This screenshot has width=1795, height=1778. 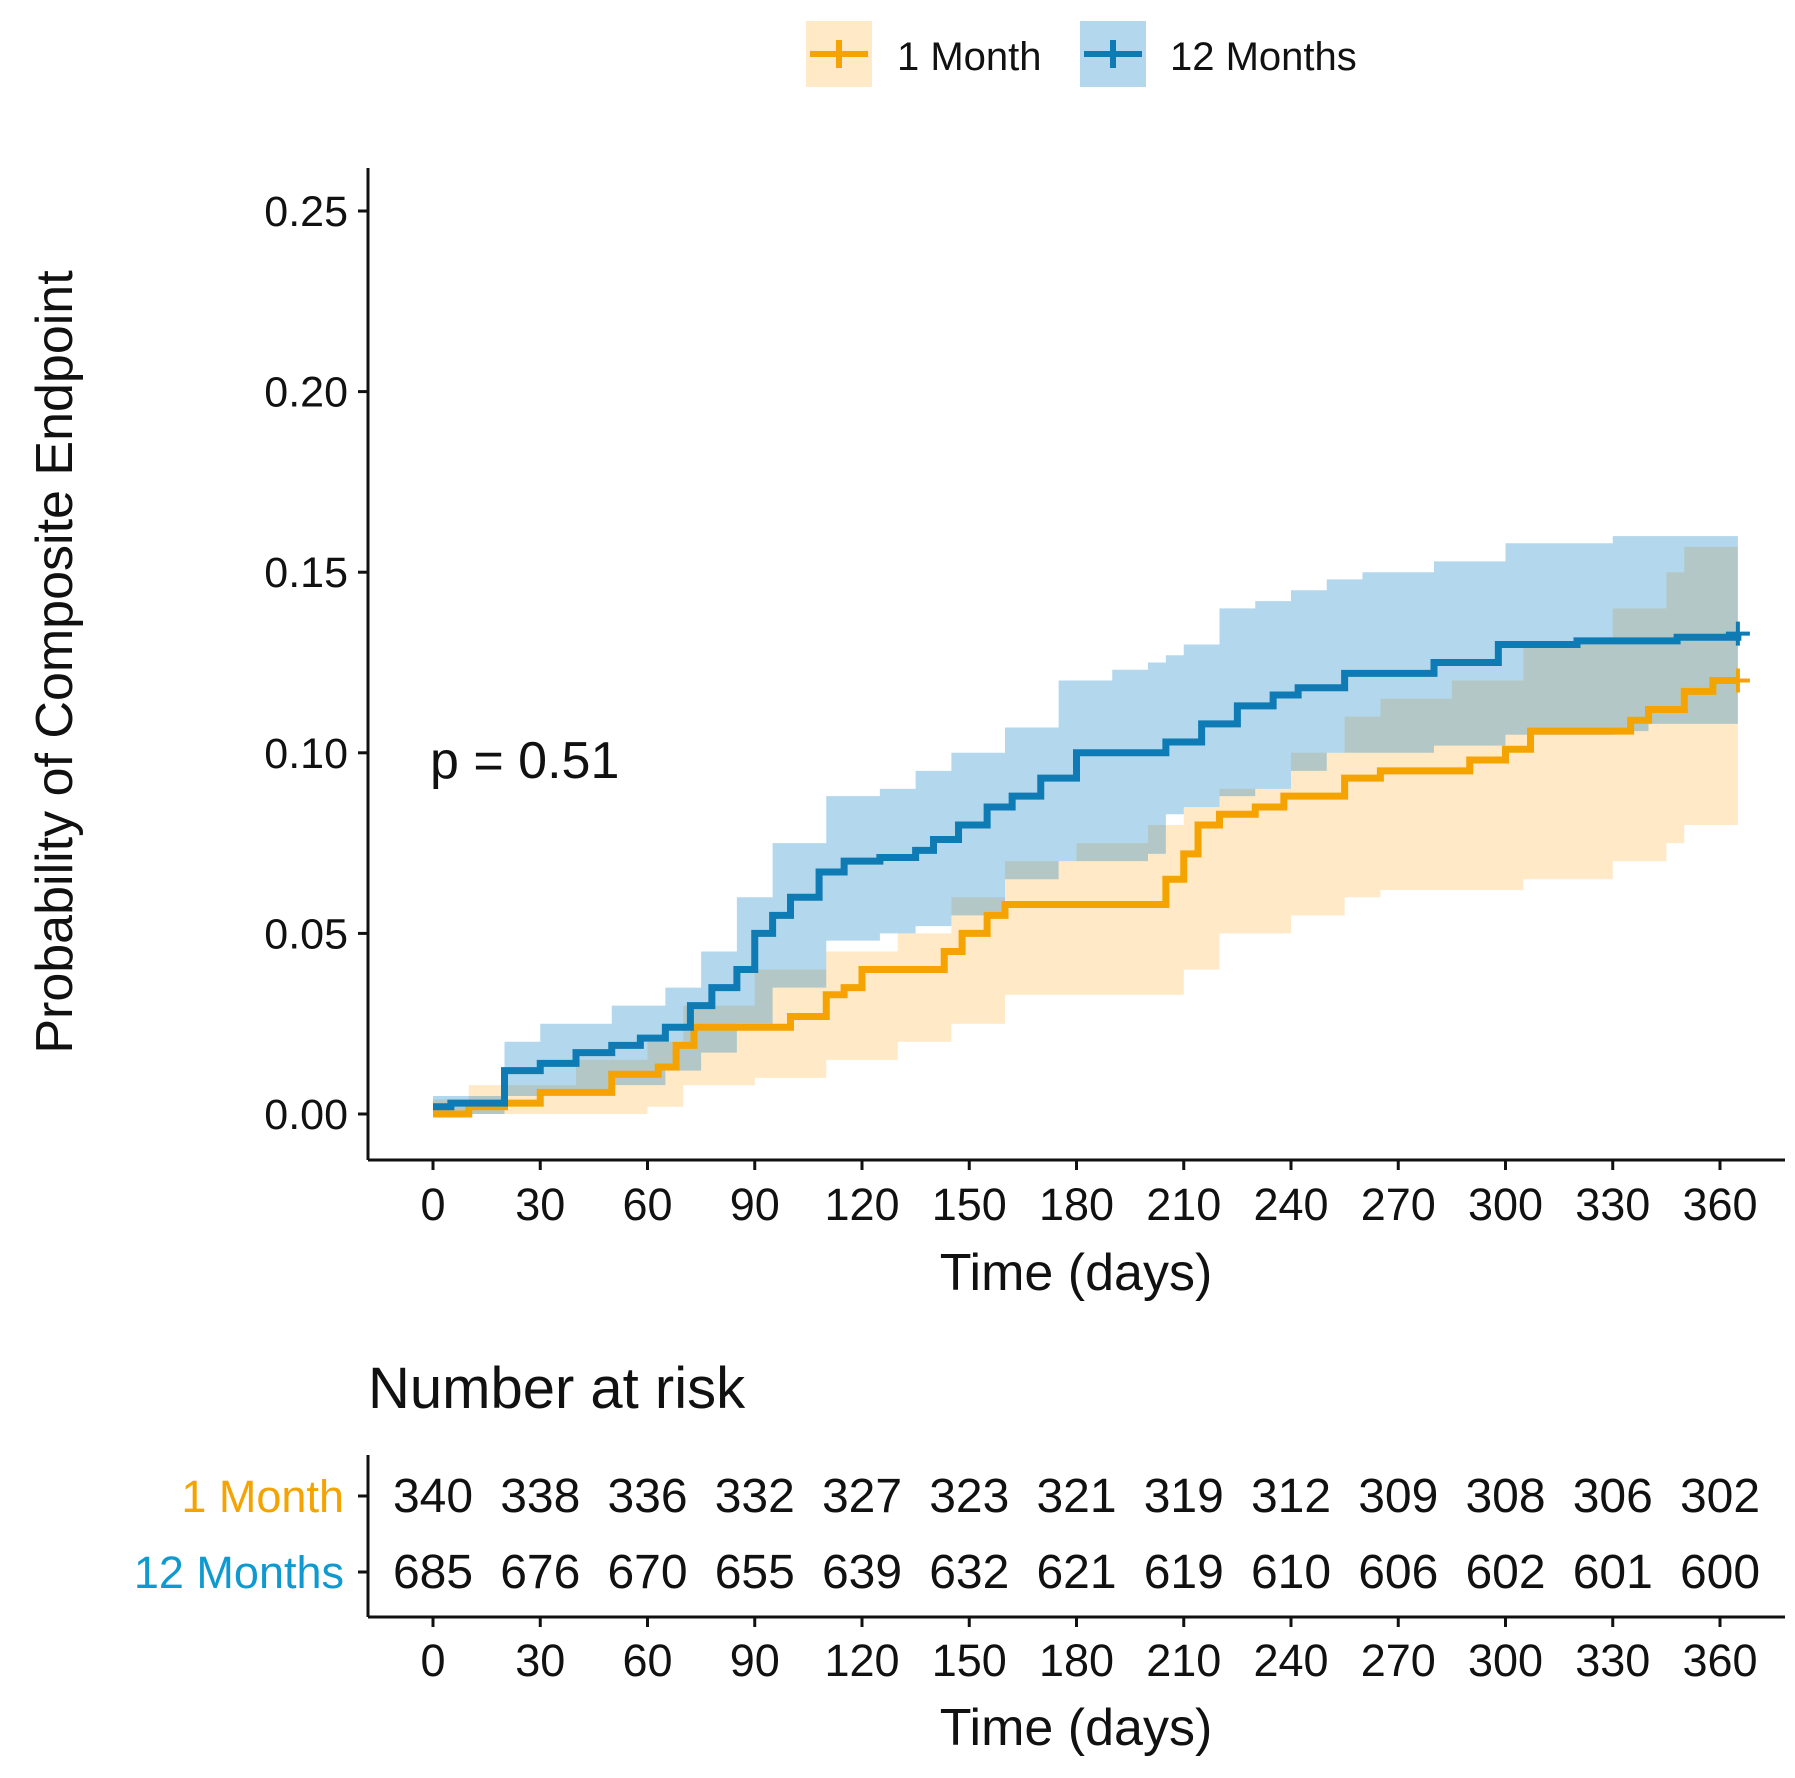 What do you see at coordinates (557, 1388) in the screenshot?
I see `risk-table-title: Number at risk` at bounding box center [557, 1388].